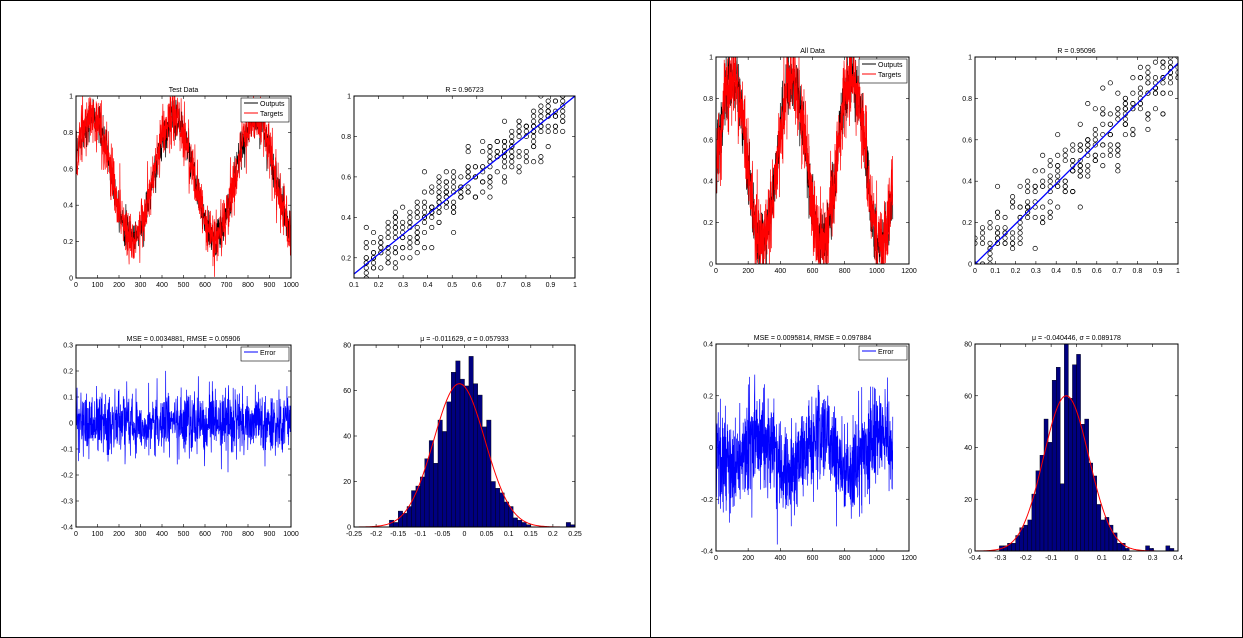 The image size is (1243, 638). I want to click on x-tick-label: 0.1, so click(1102, 558).